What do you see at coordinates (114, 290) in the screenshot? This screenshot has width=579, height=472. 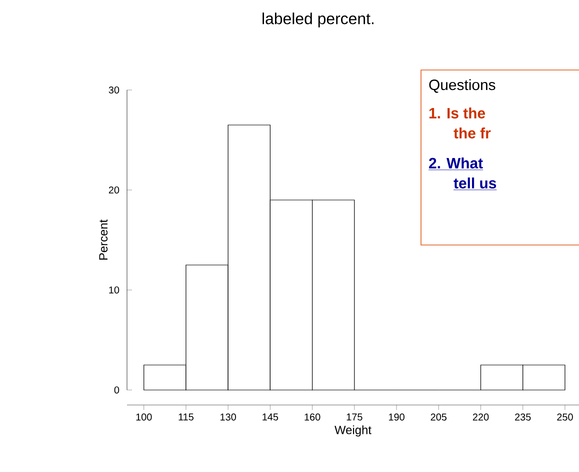 I see `y-tick-label: 10` at bounding box center [114, 290].